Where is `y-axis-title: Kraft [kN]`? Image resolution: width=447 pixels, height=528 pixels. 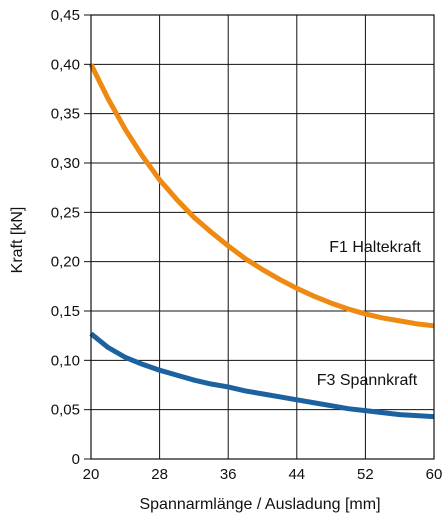 y-axis-title: Kraft [kN] is located at coordinates (17, 240).